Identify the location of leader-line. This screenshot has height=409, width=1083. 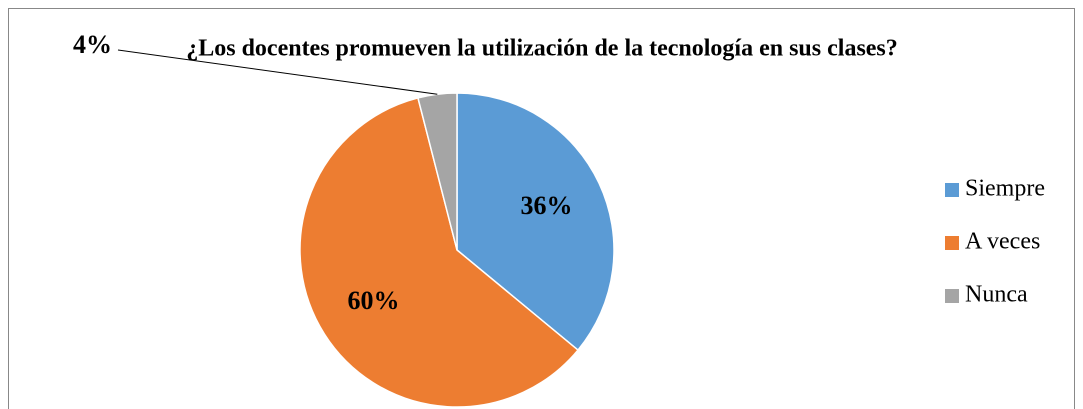
(277, 72).